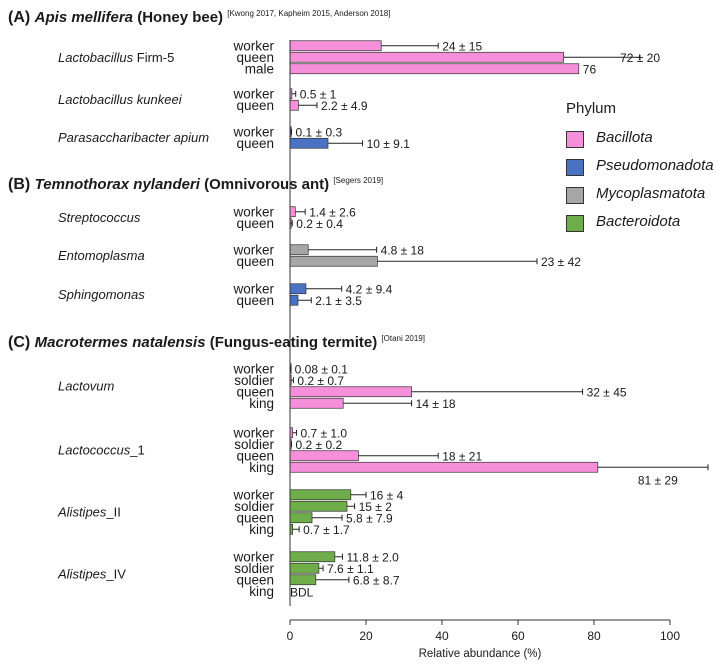 The image size is (717, 665). I want to click on value-label: 23 ± 42, so click(561, 262).